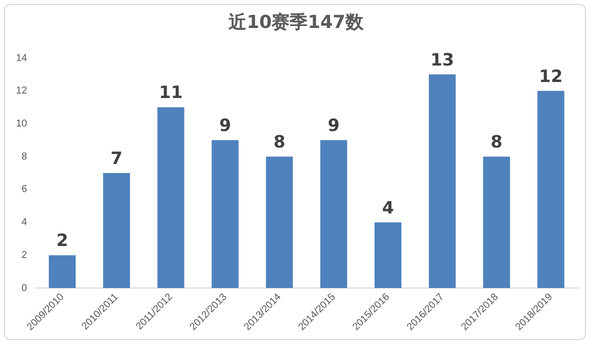 This screenshot has height=346, width=592. I want to click on y-tick-label: 2, so click(25, 255).